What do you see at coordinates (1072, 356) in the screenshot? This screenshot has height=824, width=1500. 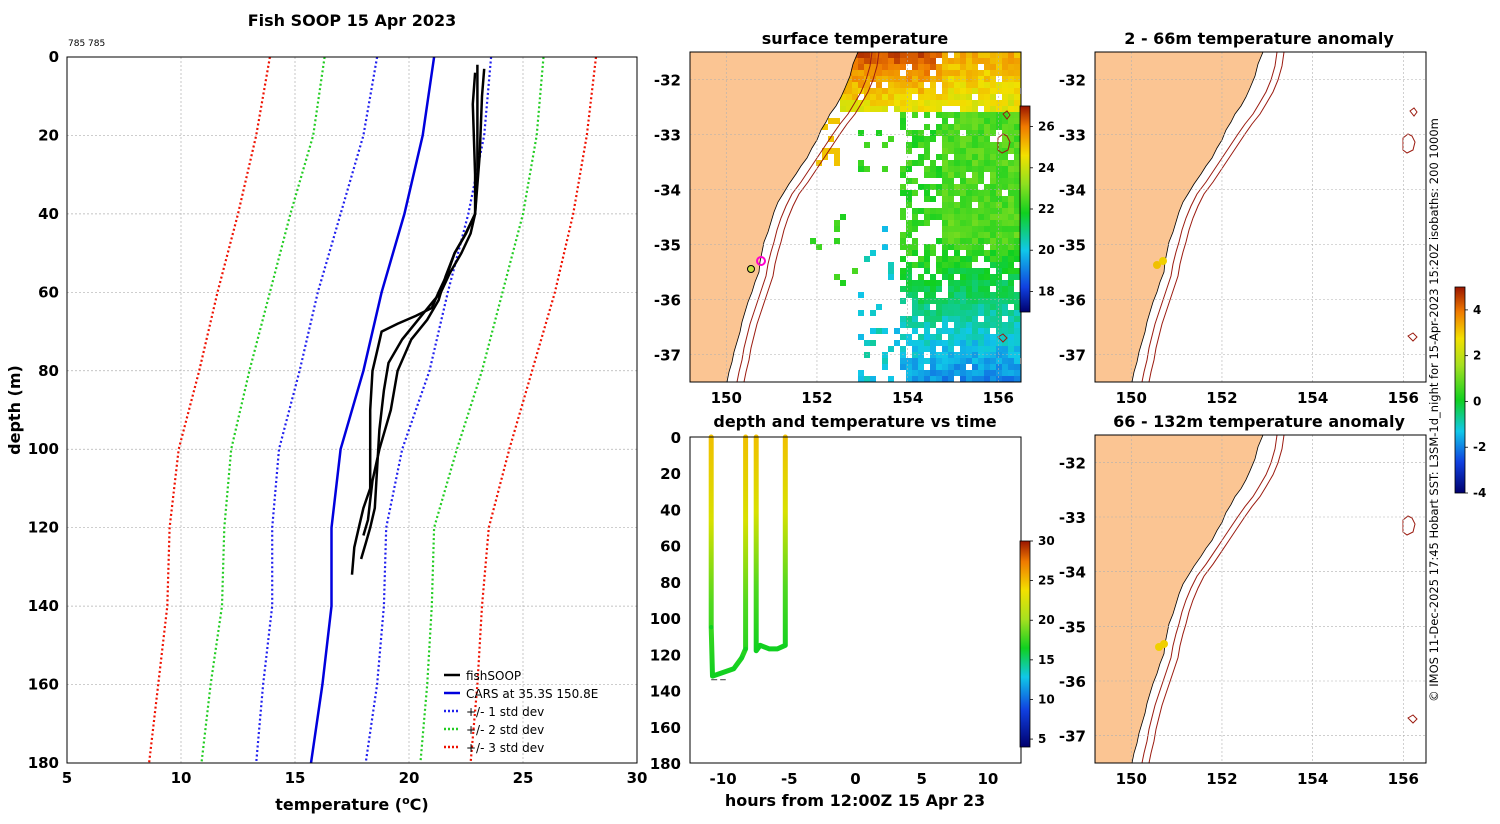 I see `anomaly-shallow-y-tick-label: -37` at bounding box center [1072, 356].